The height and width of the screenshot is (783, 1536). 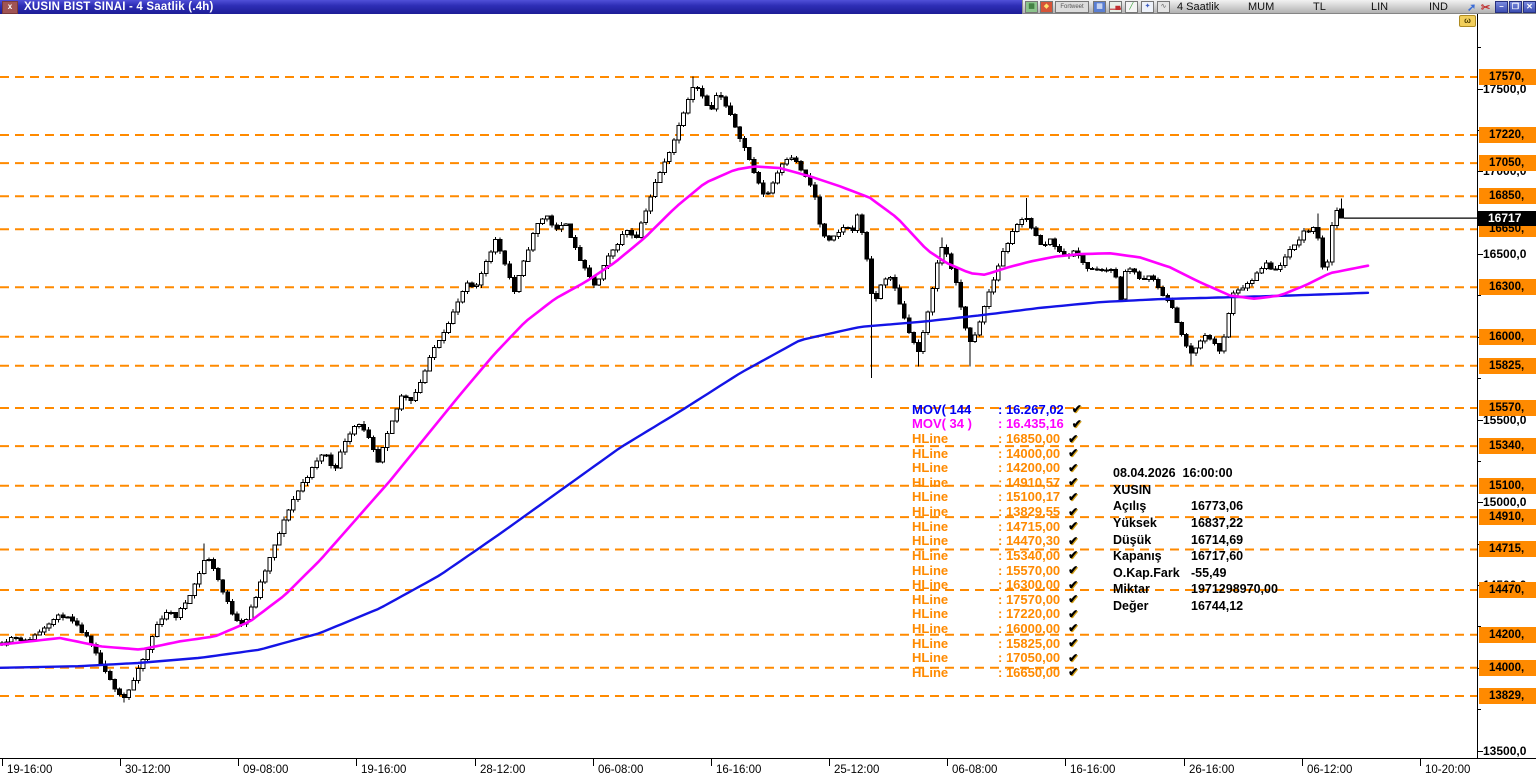 I want to click on tools-icon: ✂, so click(x=1486, y=8).